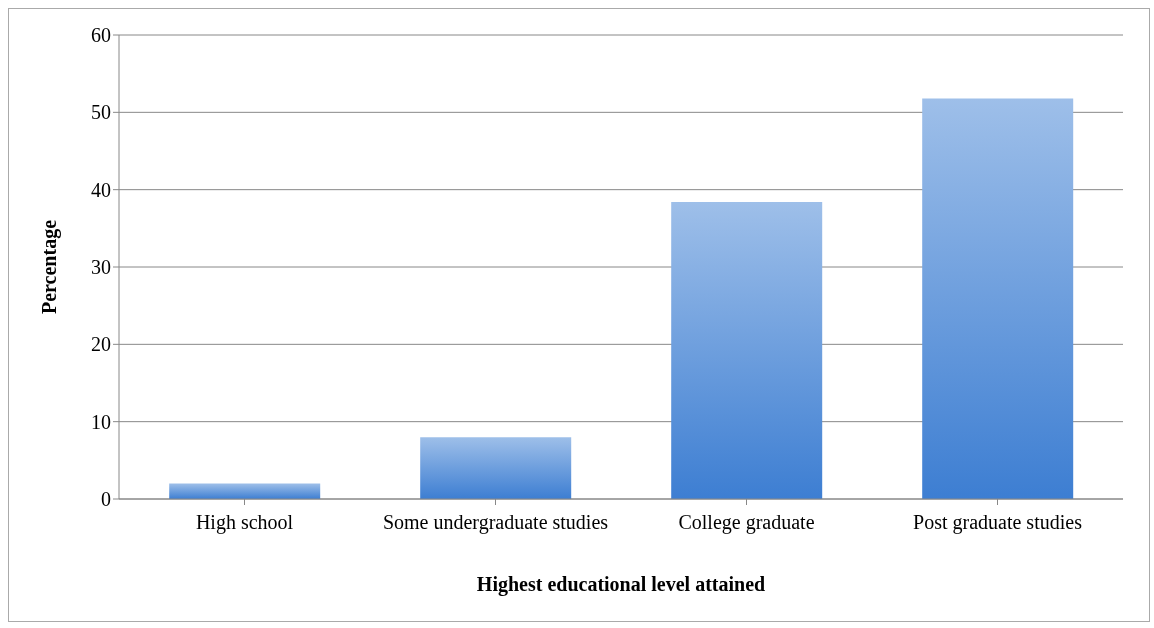 This screenshot has width=1154, height=628. What do you see at coordinates (244, 523) in the screenshot?
I see `x-tick-label: High school` at bounding box center [244, 523].